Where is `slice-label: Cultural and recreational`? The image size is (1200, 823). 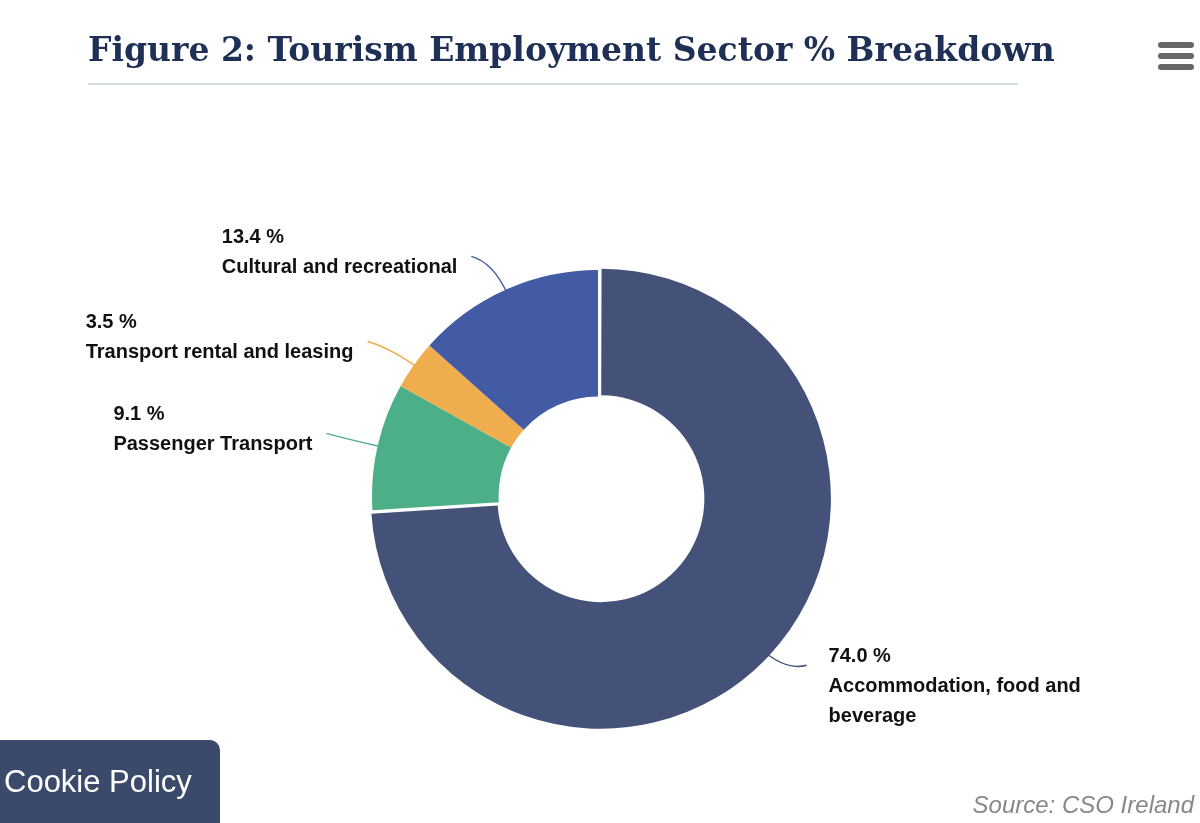
slice-label: Cultural and recreational is located at coordinates (339, 265).